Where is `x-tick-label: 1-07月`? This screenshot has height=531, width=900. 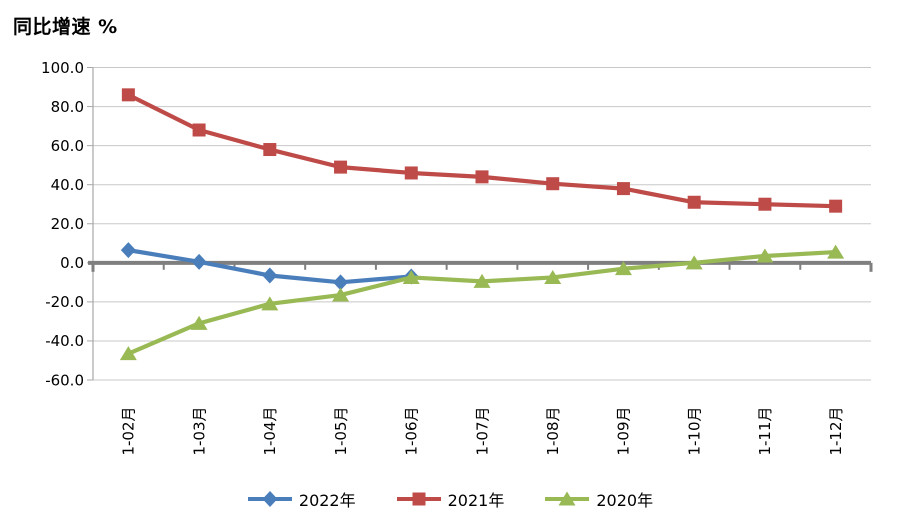
x-tick-label: 1-07月 is located at coordinates (482, 430).